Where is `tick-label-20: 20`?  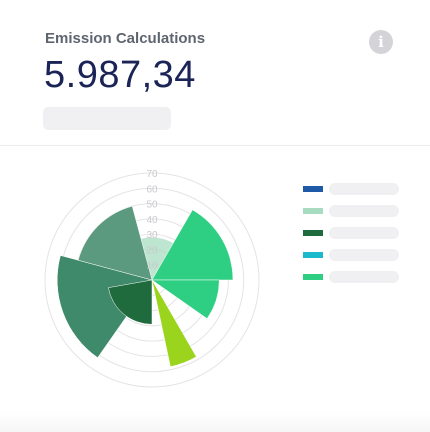
tick-label-20: 20 is located at coordinates (152, 250).